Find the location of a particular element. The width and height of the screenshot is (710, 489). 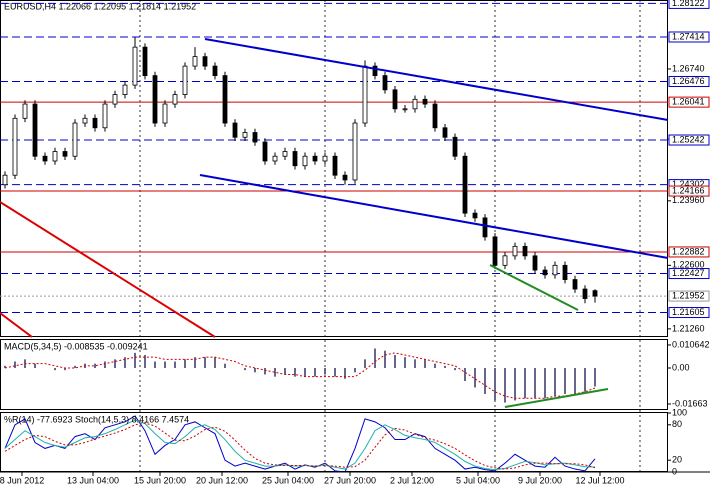

level-label: 1.21605 is located at coordinates (688, 312).